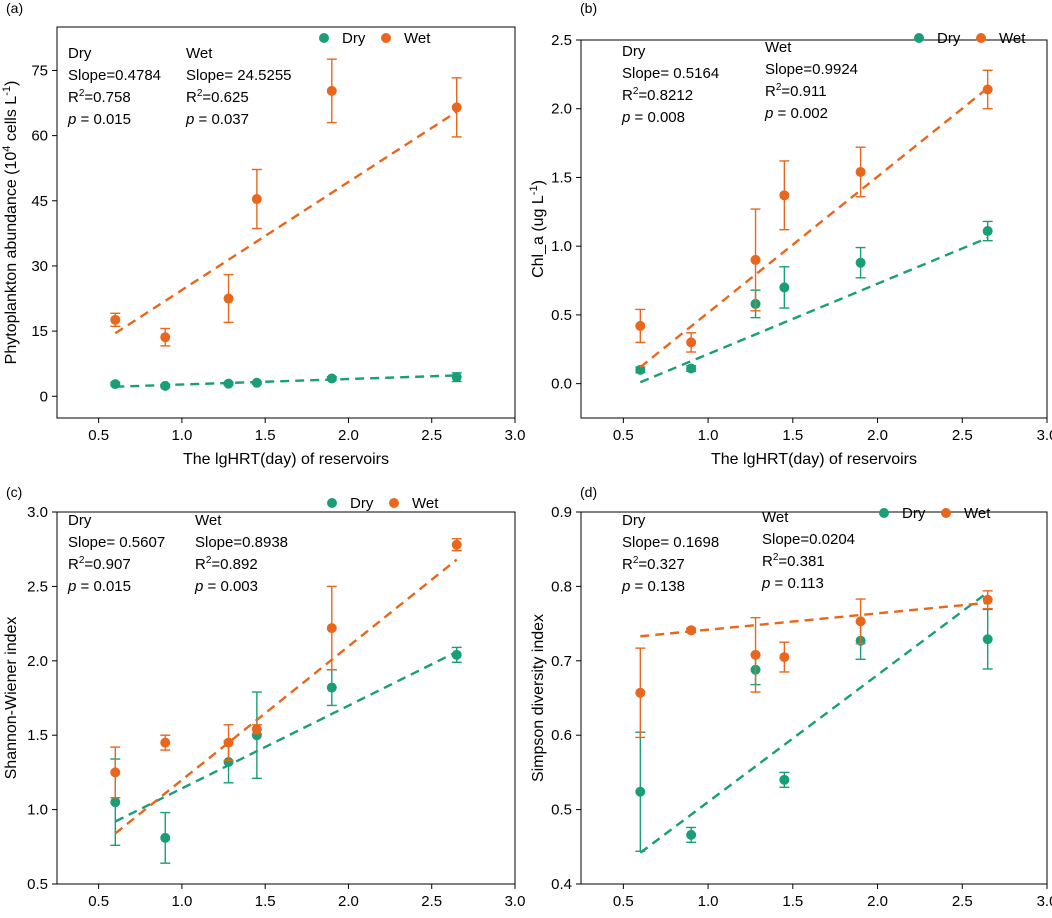 This screenshot has height=918, width=1052. Describe the element at coordinates (946, 513) in the screenshot. I see `legend-marker-wet` at that location.